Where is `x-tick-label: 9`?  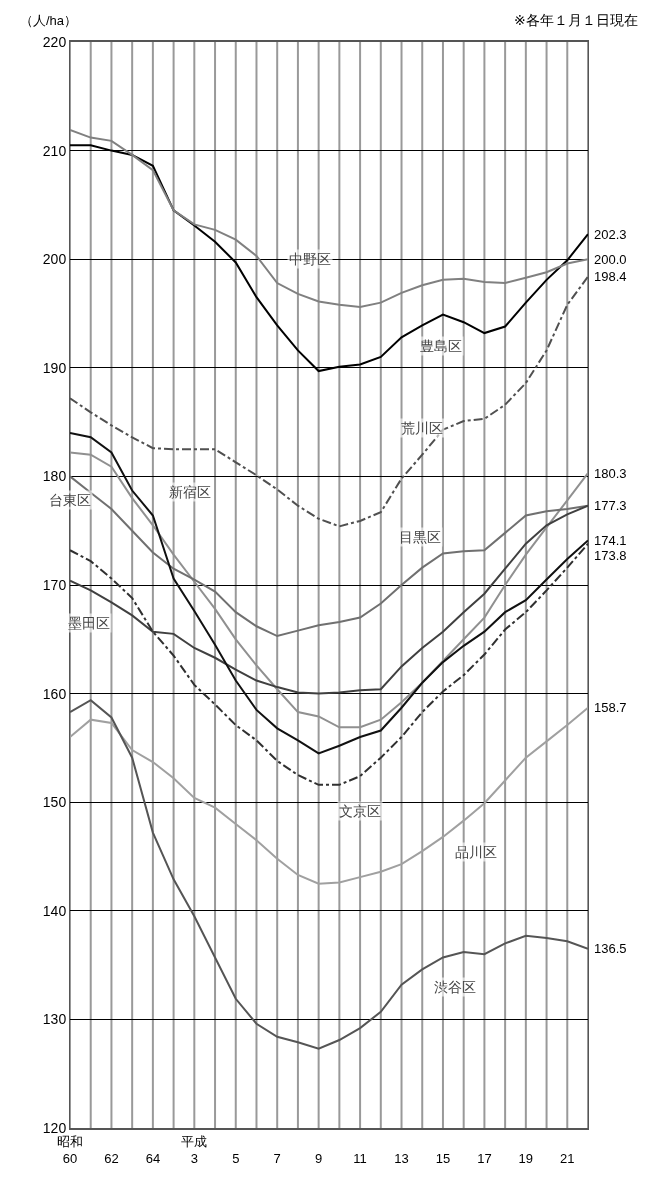 x-tick-label: 9 is located at coordinates (319, 1158).